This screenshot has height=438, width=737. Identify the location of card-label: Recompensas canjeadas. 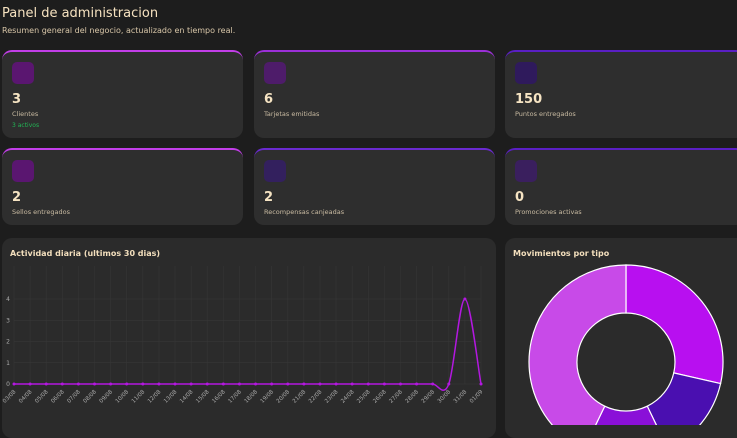
(304, 212).